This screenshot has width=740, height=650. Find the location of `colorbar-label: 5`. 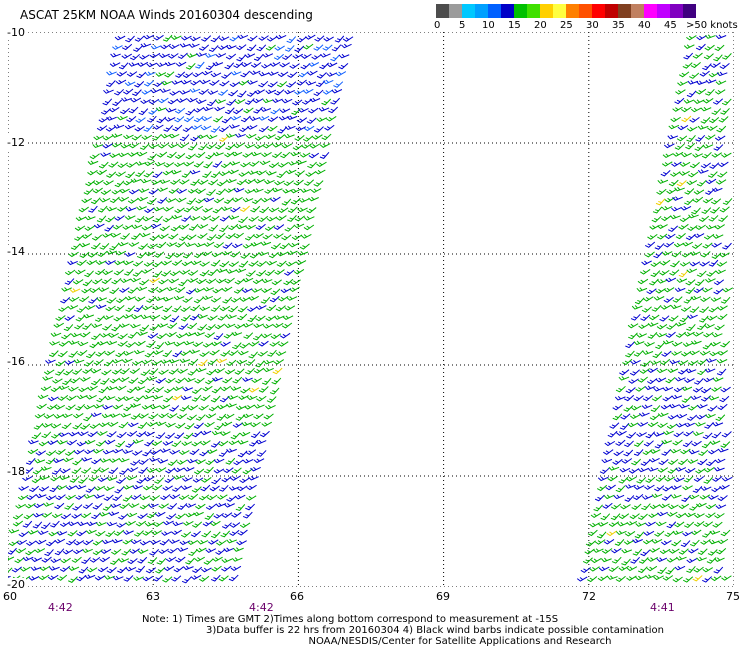

colorbar-label: 5 is located at coordinates (462, 25).